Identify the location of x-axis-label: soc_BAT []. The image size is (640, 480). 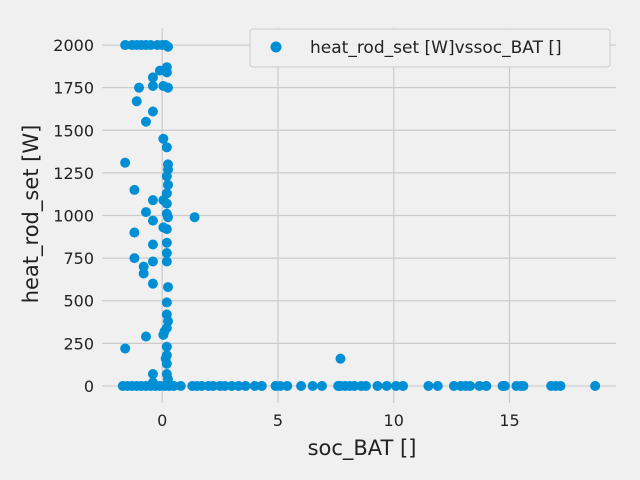
(362, 448).